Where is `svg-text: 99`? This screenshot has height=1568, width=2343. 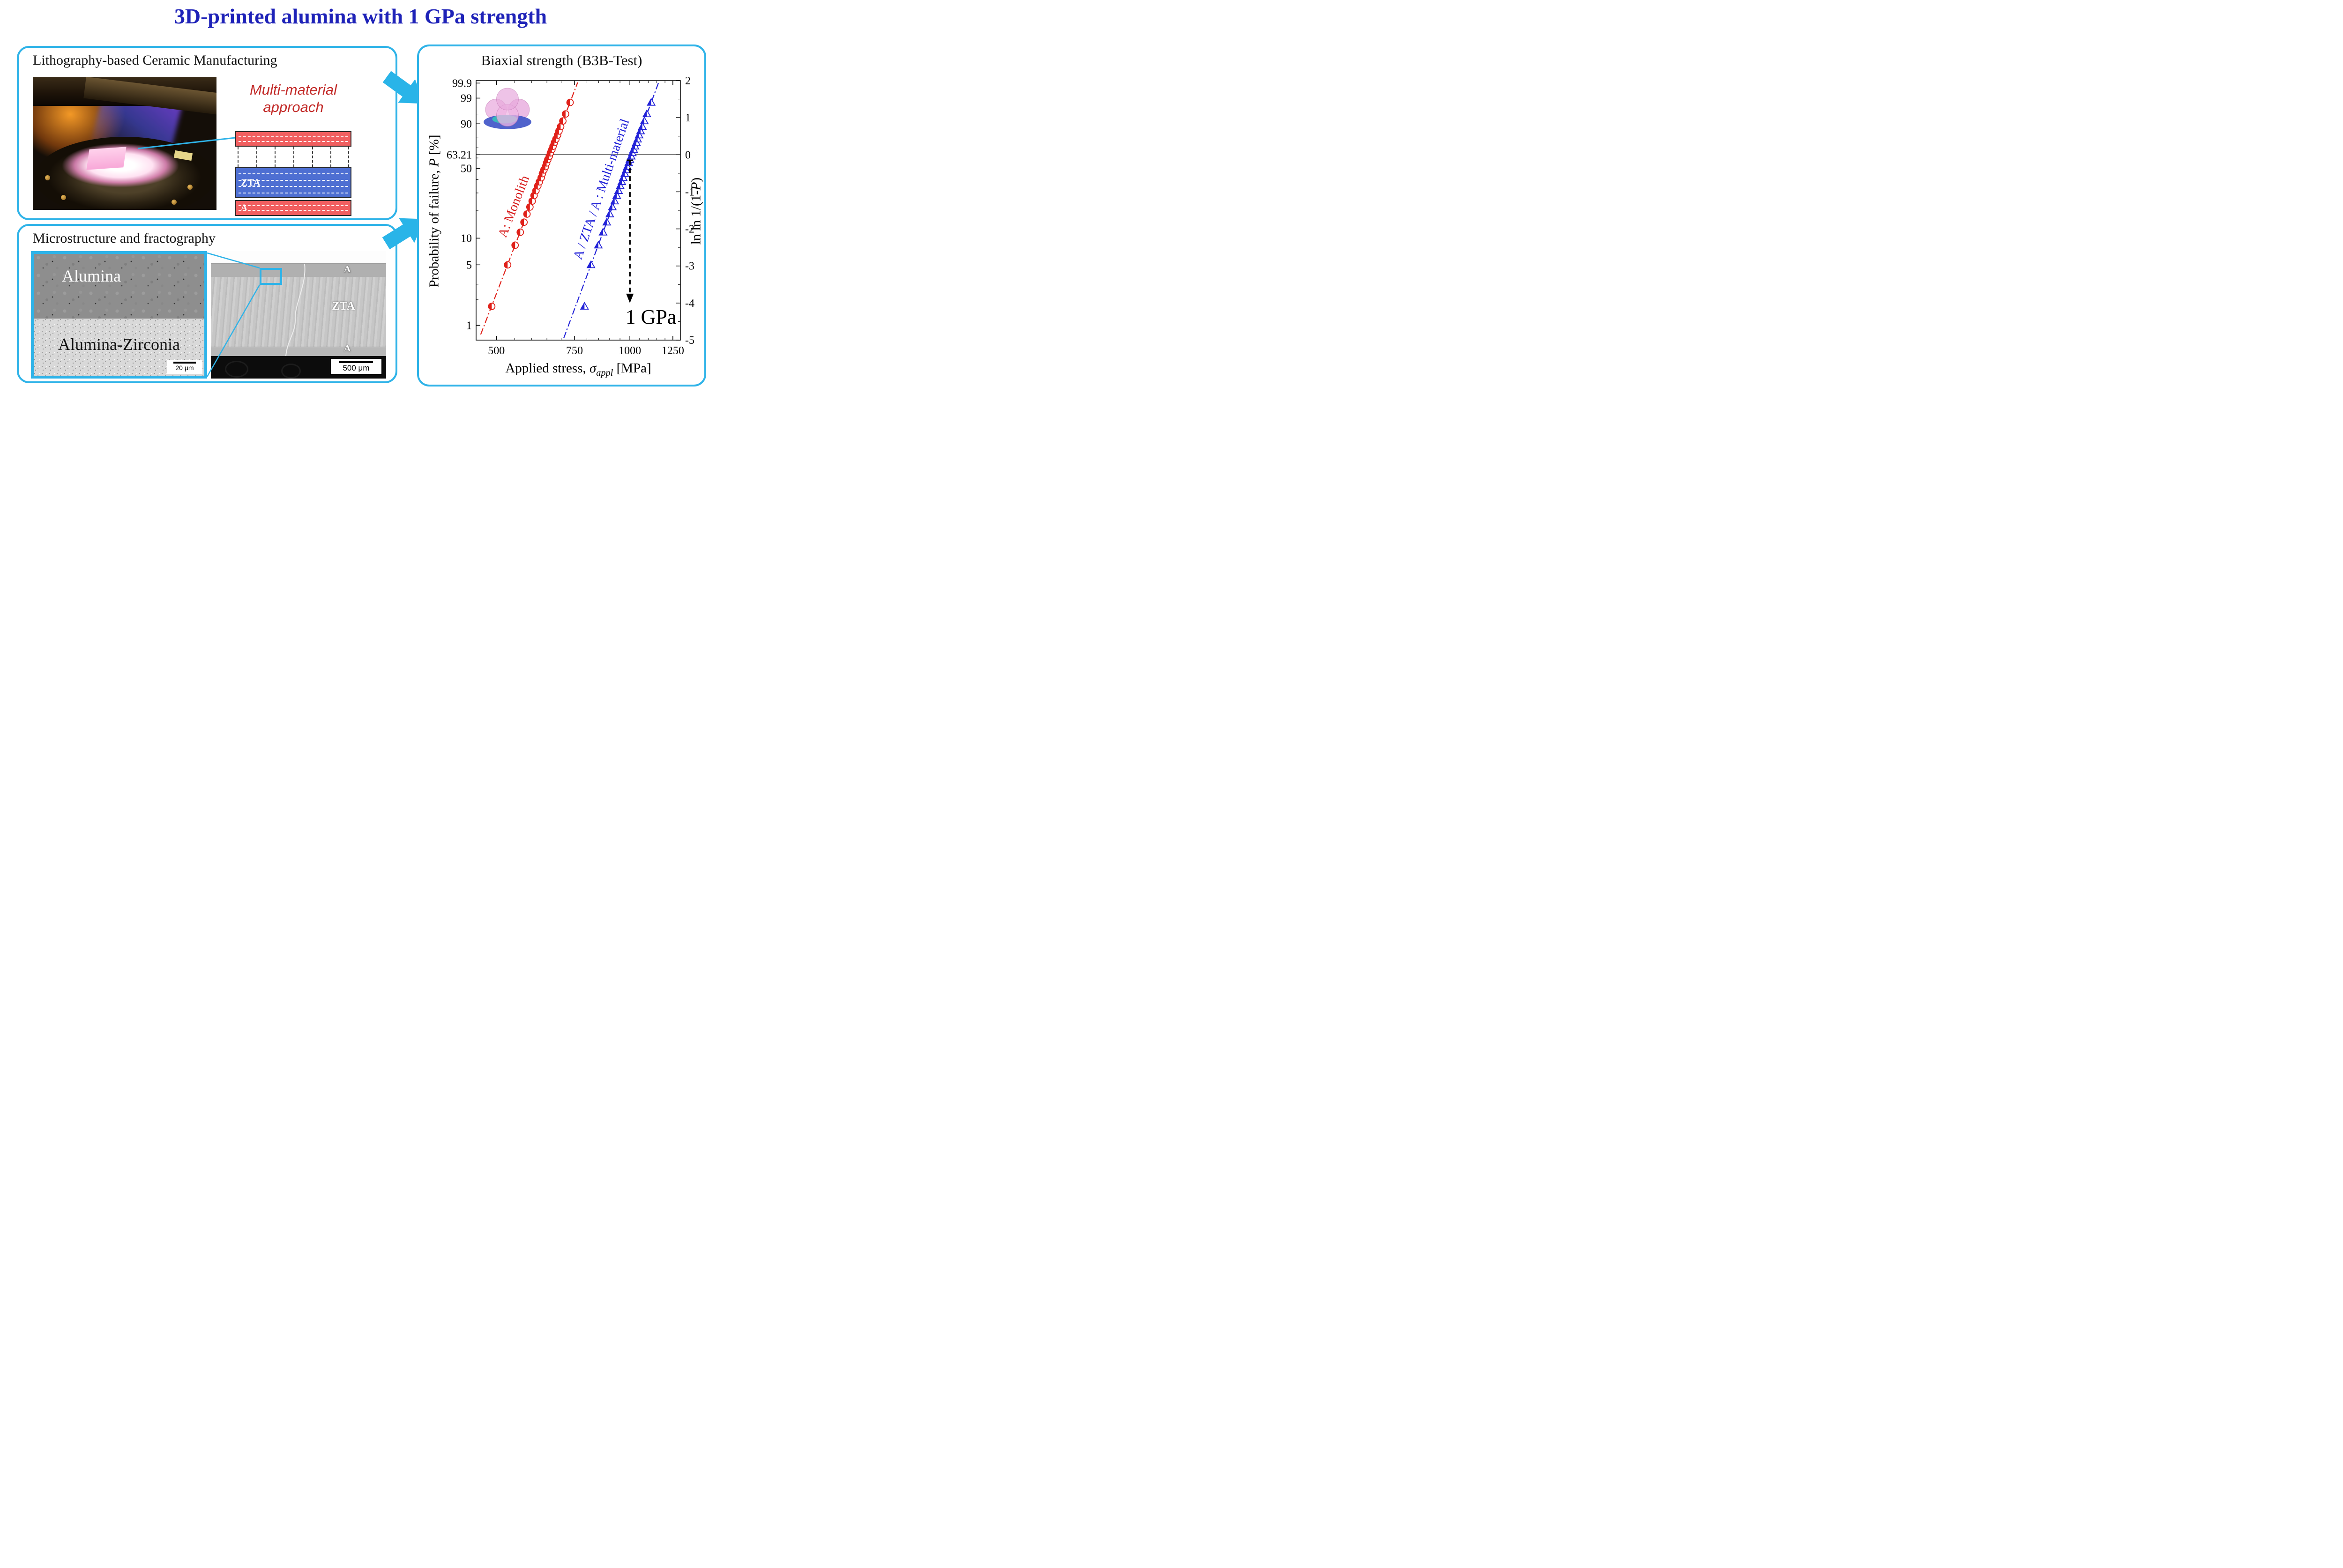 svg-text: 99 is located at coordinates (466, 98).